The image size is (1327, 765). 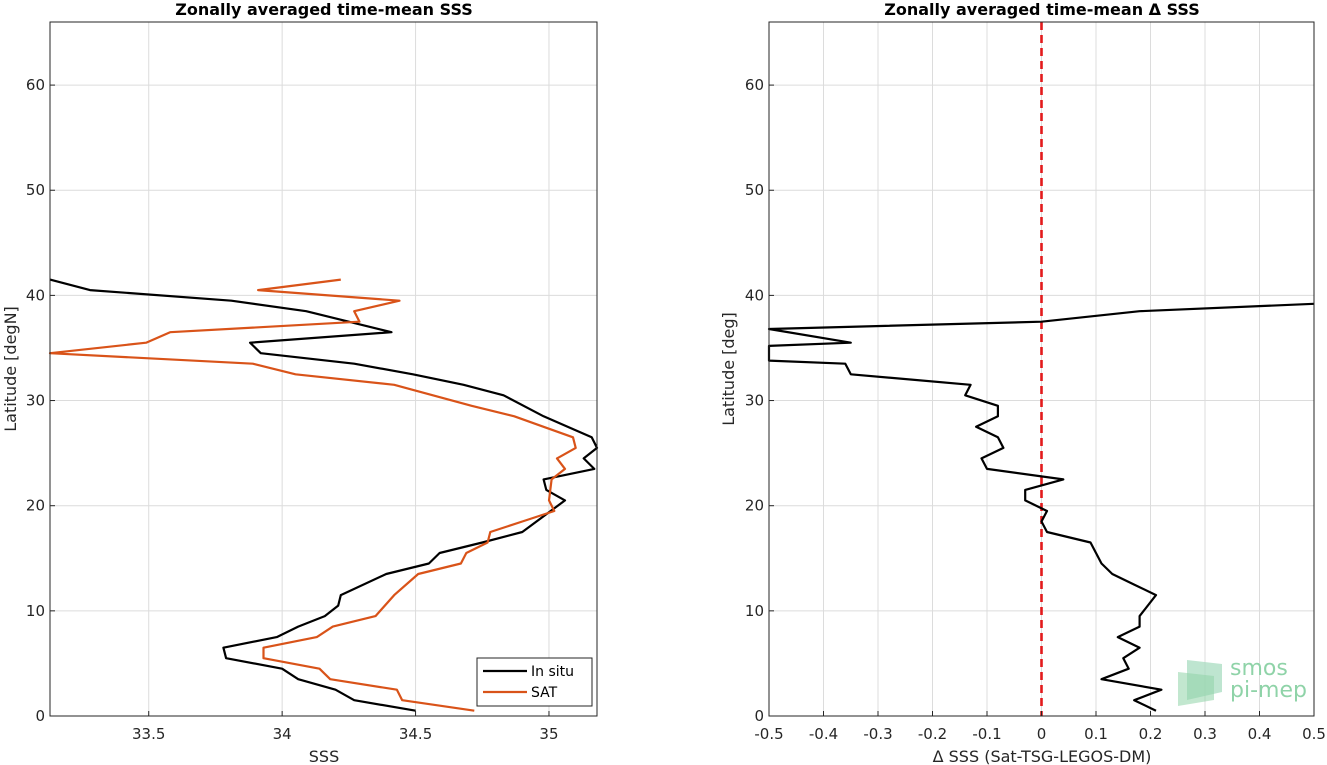 I want to click on smos-pi-mep-logo: smos pi-mep, so click(x=1242, y=681).